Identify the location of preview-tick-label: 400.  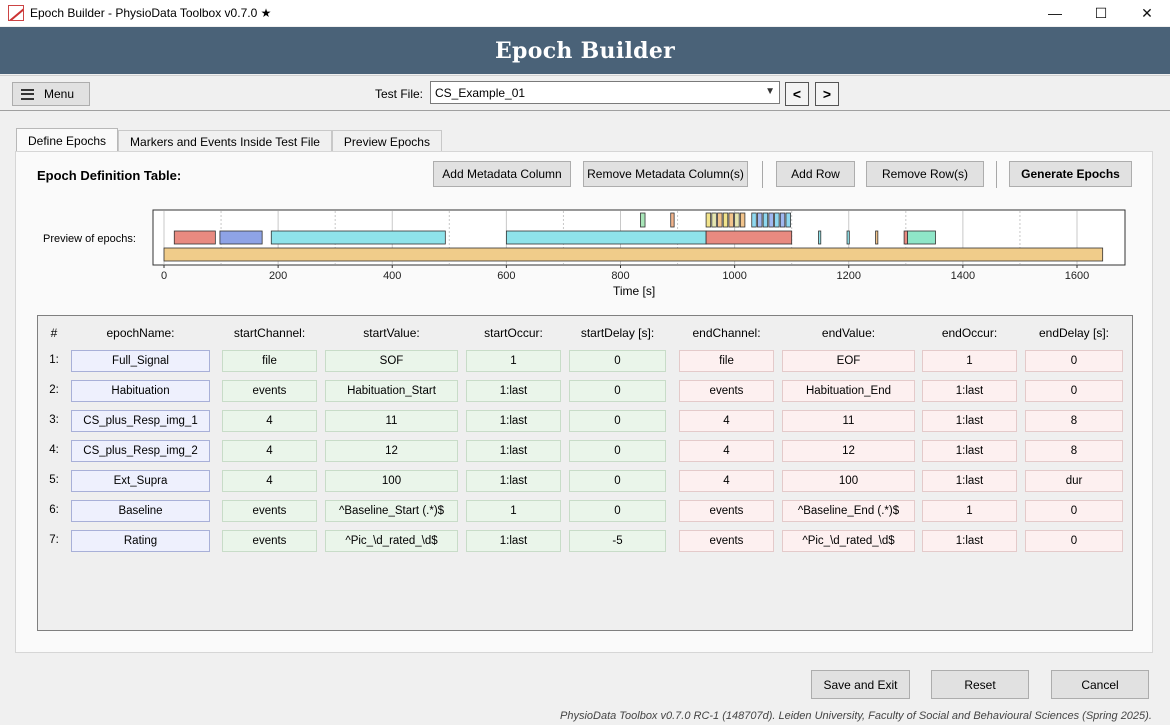
(392, 276).